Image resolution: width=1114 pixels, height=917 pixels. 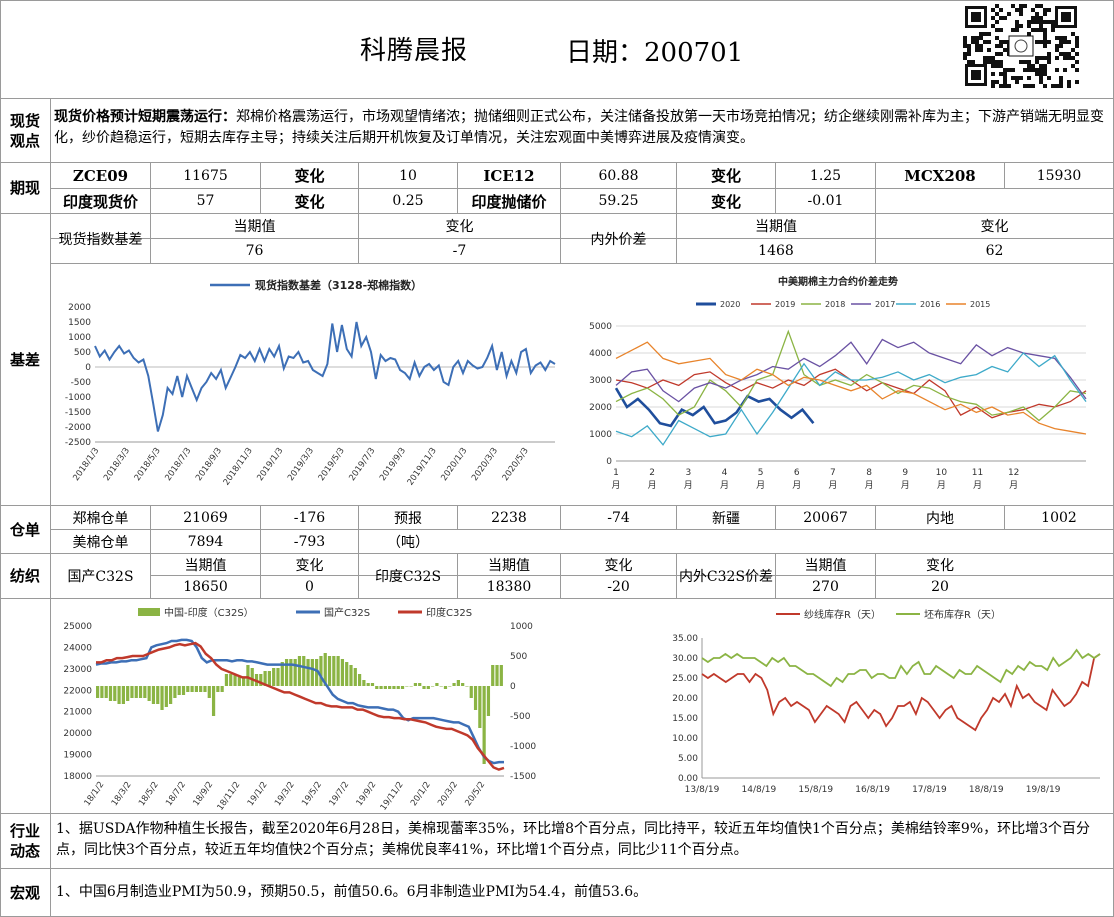 What do you see at coordinates (422, 466) in the screenshot?
I see `x-tick-label: 2019/11/3` at bounding box center [422, 466].